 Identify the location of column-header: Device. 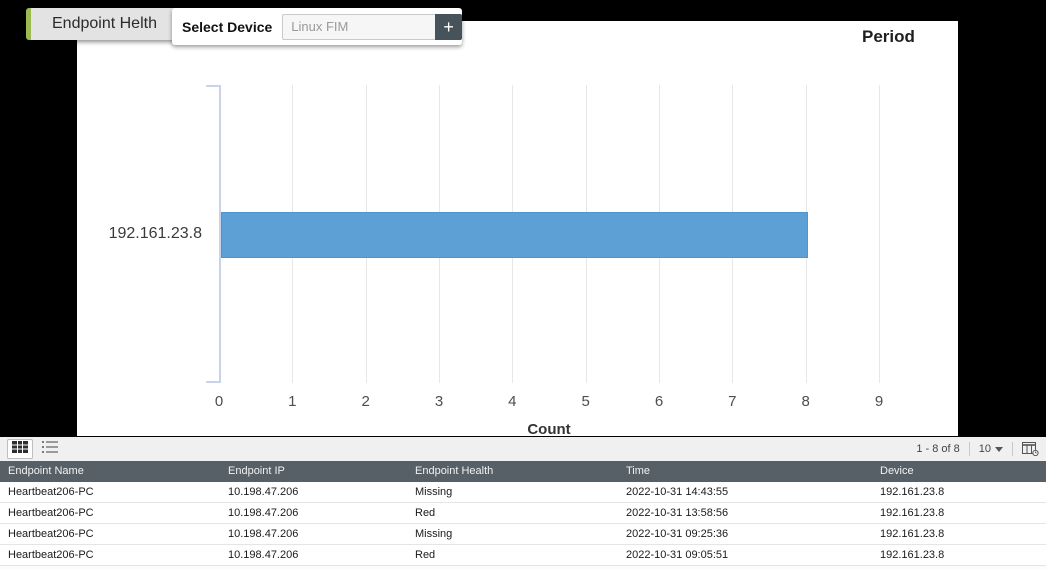
(897, 471).